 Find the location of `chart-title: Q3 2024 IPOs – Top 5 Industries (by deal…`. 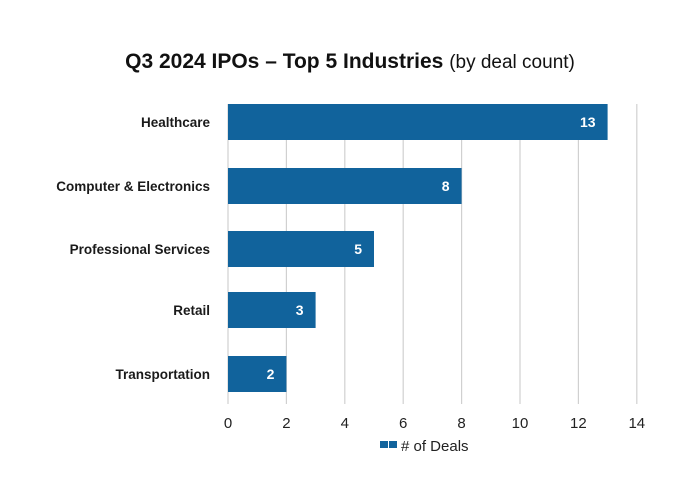

chart-title: Q3 2024 IPOs – Top 5 Industries (by deal… is located at coordinates (350, 62).